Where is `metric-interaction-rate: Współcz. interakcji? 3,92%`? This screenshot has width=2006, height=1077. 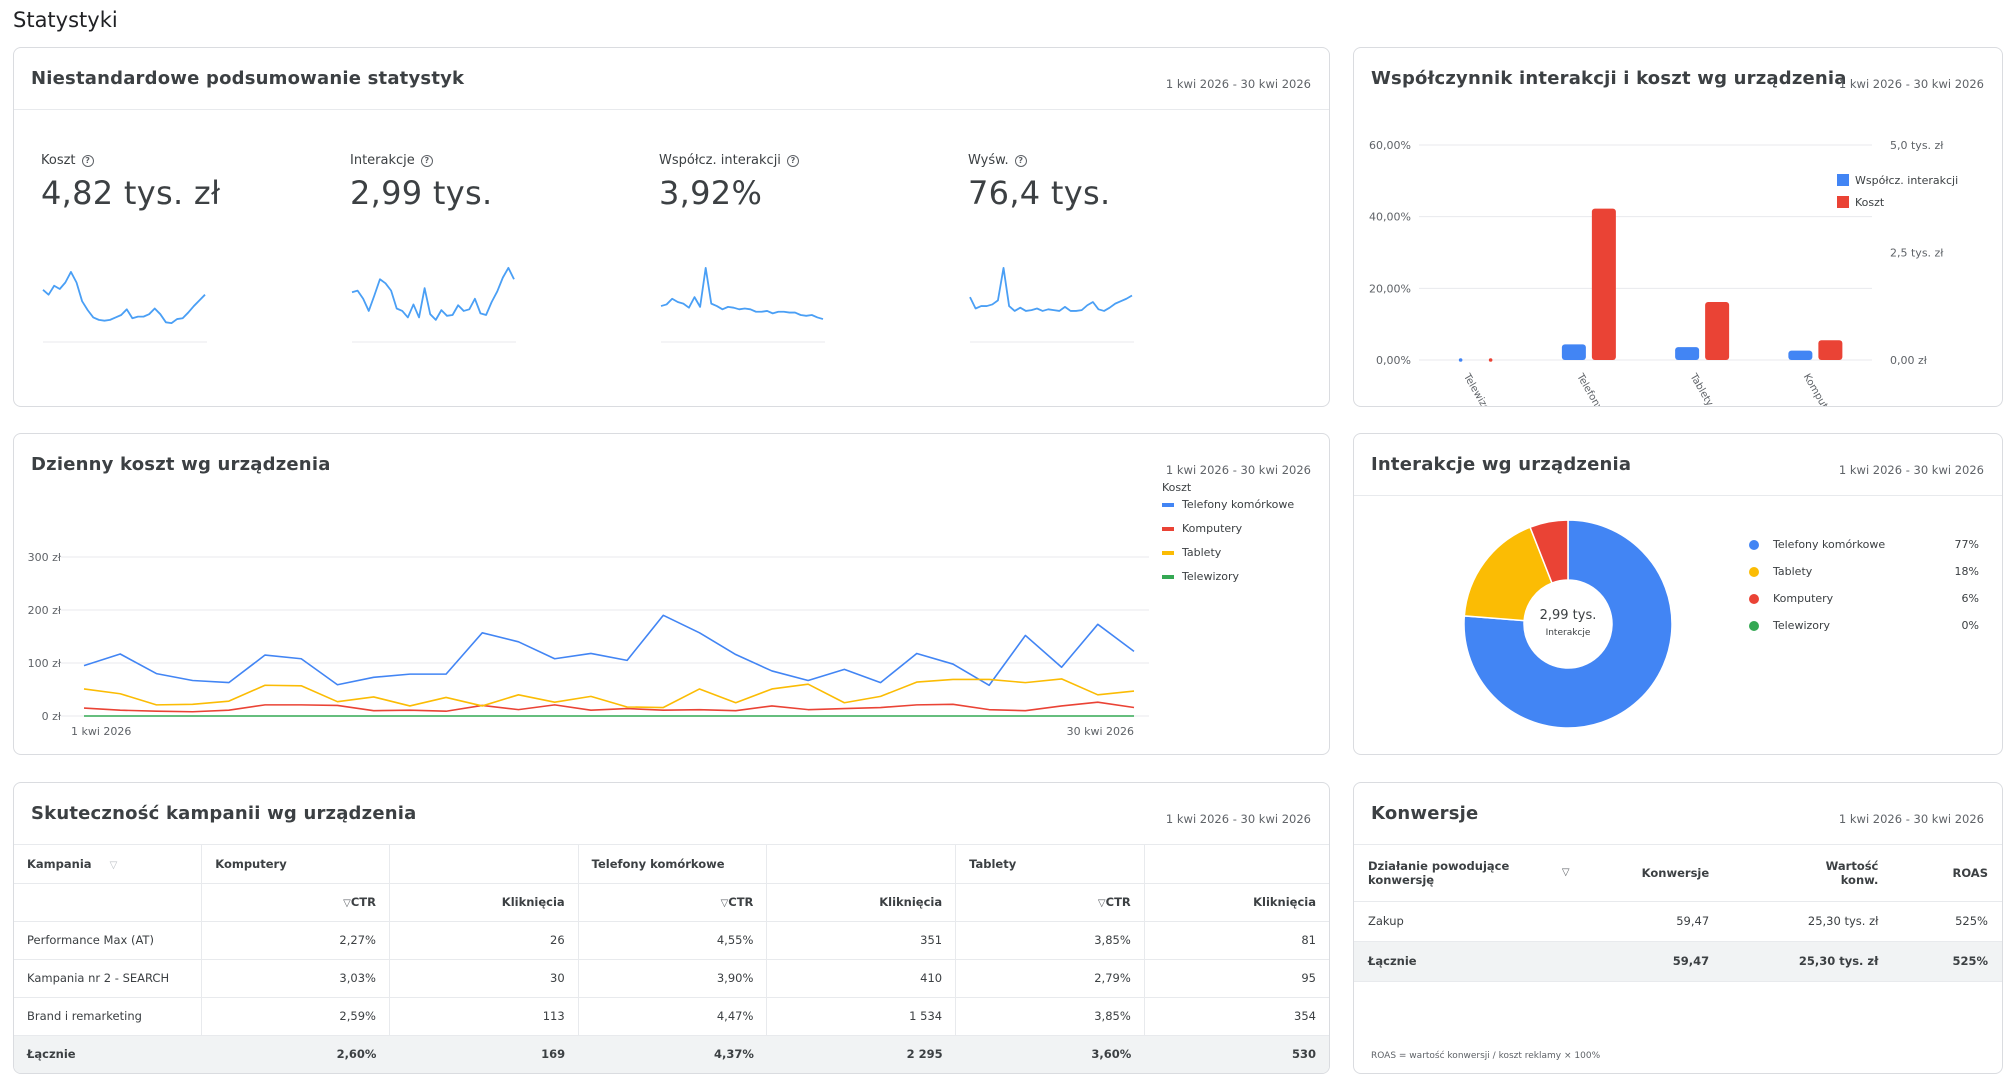
metric-interaction-rate: Współcz. interakcji? 3,92% is located at coordinates (809, 182).